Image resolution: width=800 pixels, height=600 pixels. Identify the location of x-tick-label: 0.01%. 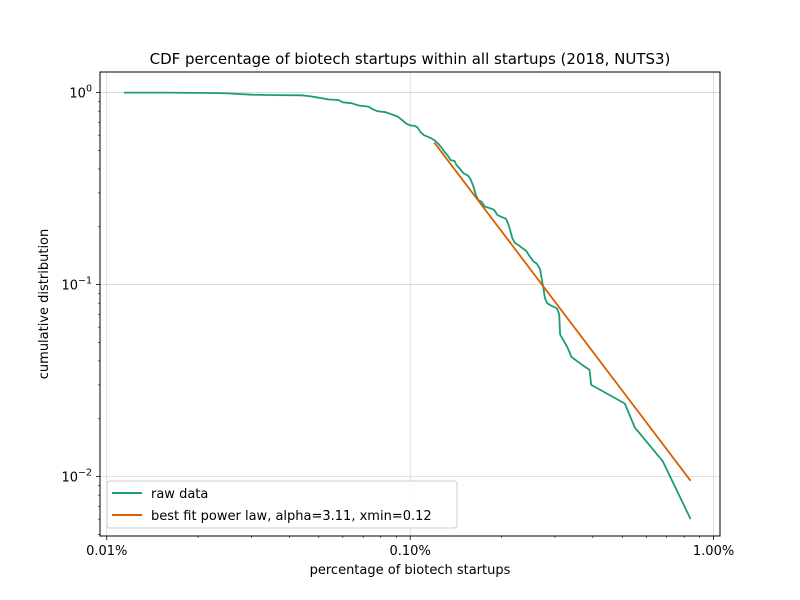
(106, 551).